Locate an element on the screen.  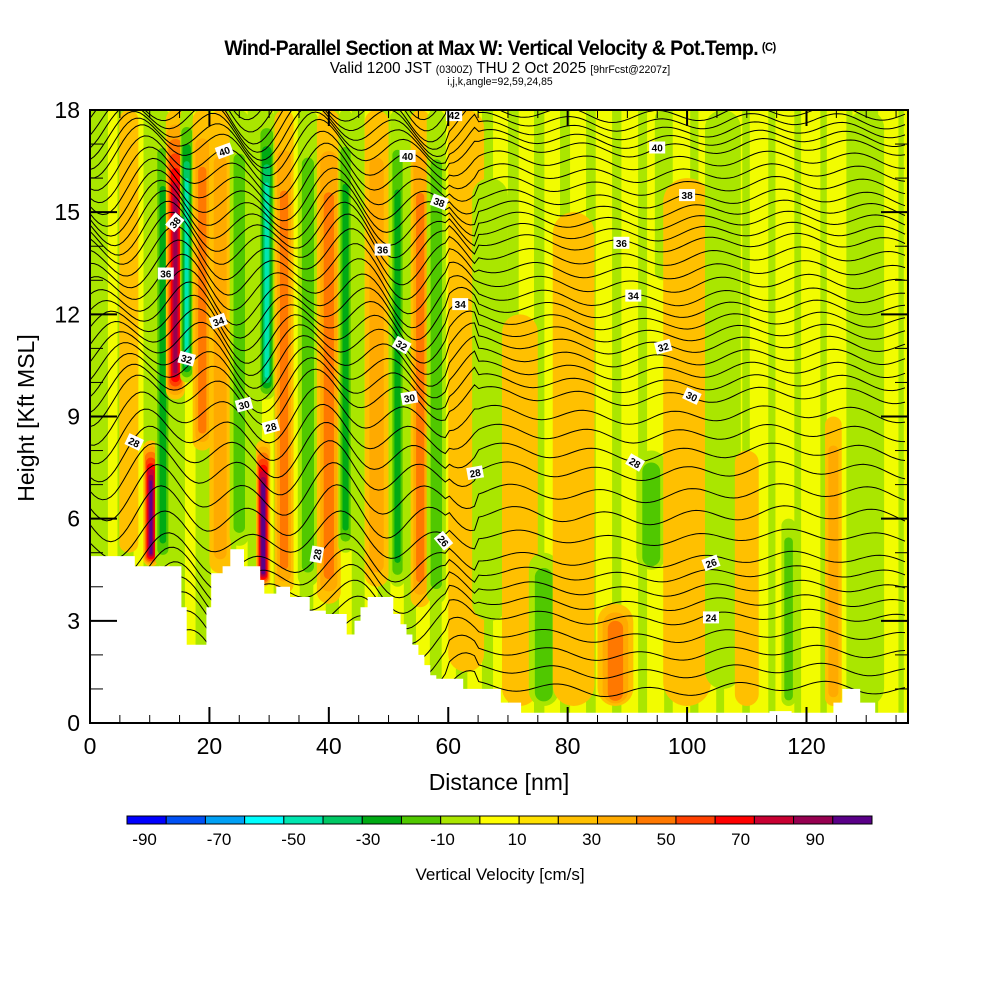
valid-date: THU 2 Oct 2025 is located at coordinates (531, 68).